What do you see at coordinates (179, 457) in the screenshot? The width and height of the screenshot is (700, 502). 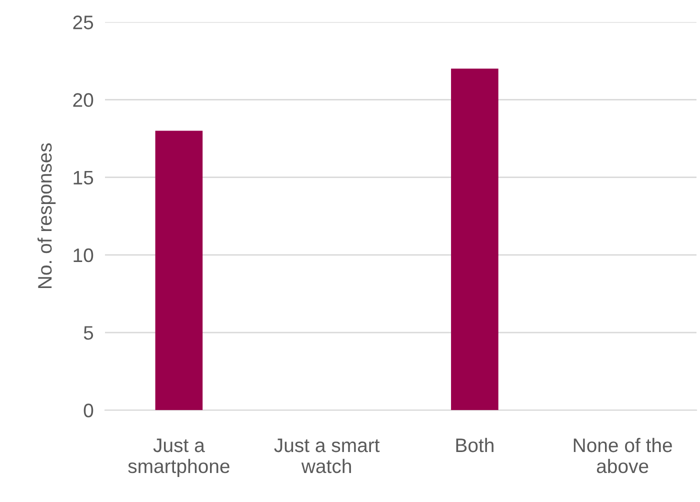 I see `x-tick-label: Just a smartphone` at bounding box center [179, 457].